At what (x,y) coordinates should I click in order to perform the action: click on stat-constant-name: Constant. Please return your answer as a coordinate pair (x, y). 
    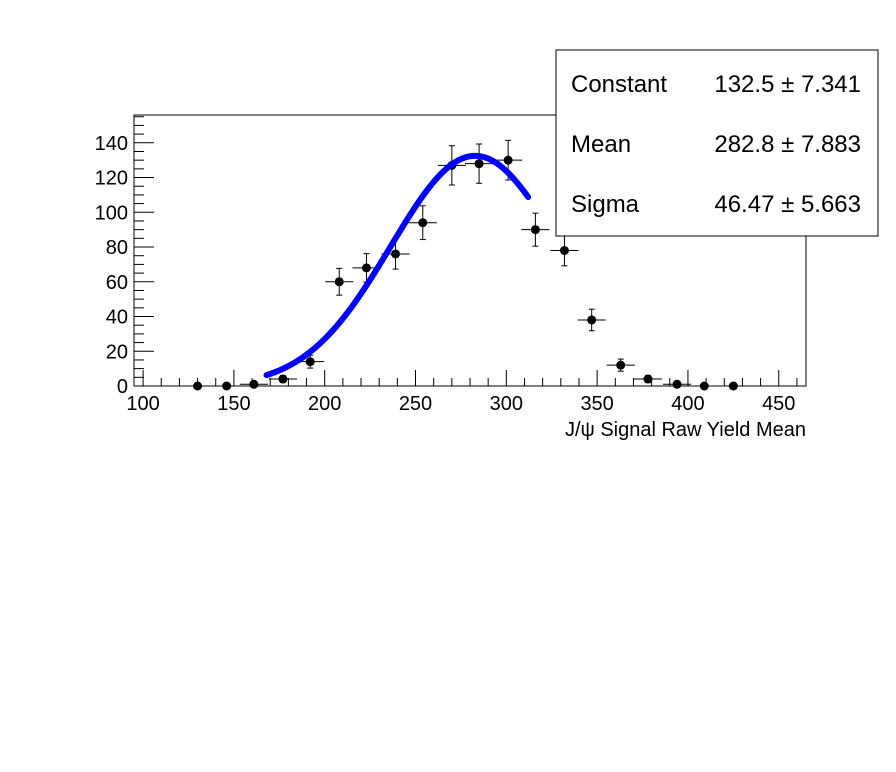
    Looking at the image, I should click on (619, 84).